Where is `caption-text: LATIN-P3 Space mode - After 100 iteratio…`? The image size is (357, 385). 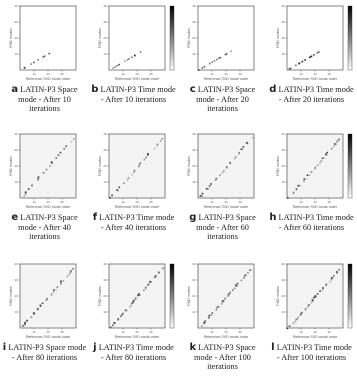
caption-text: LATIN-P3 Space mode - After 100 iteratio… is located at coordinates (225, 357).